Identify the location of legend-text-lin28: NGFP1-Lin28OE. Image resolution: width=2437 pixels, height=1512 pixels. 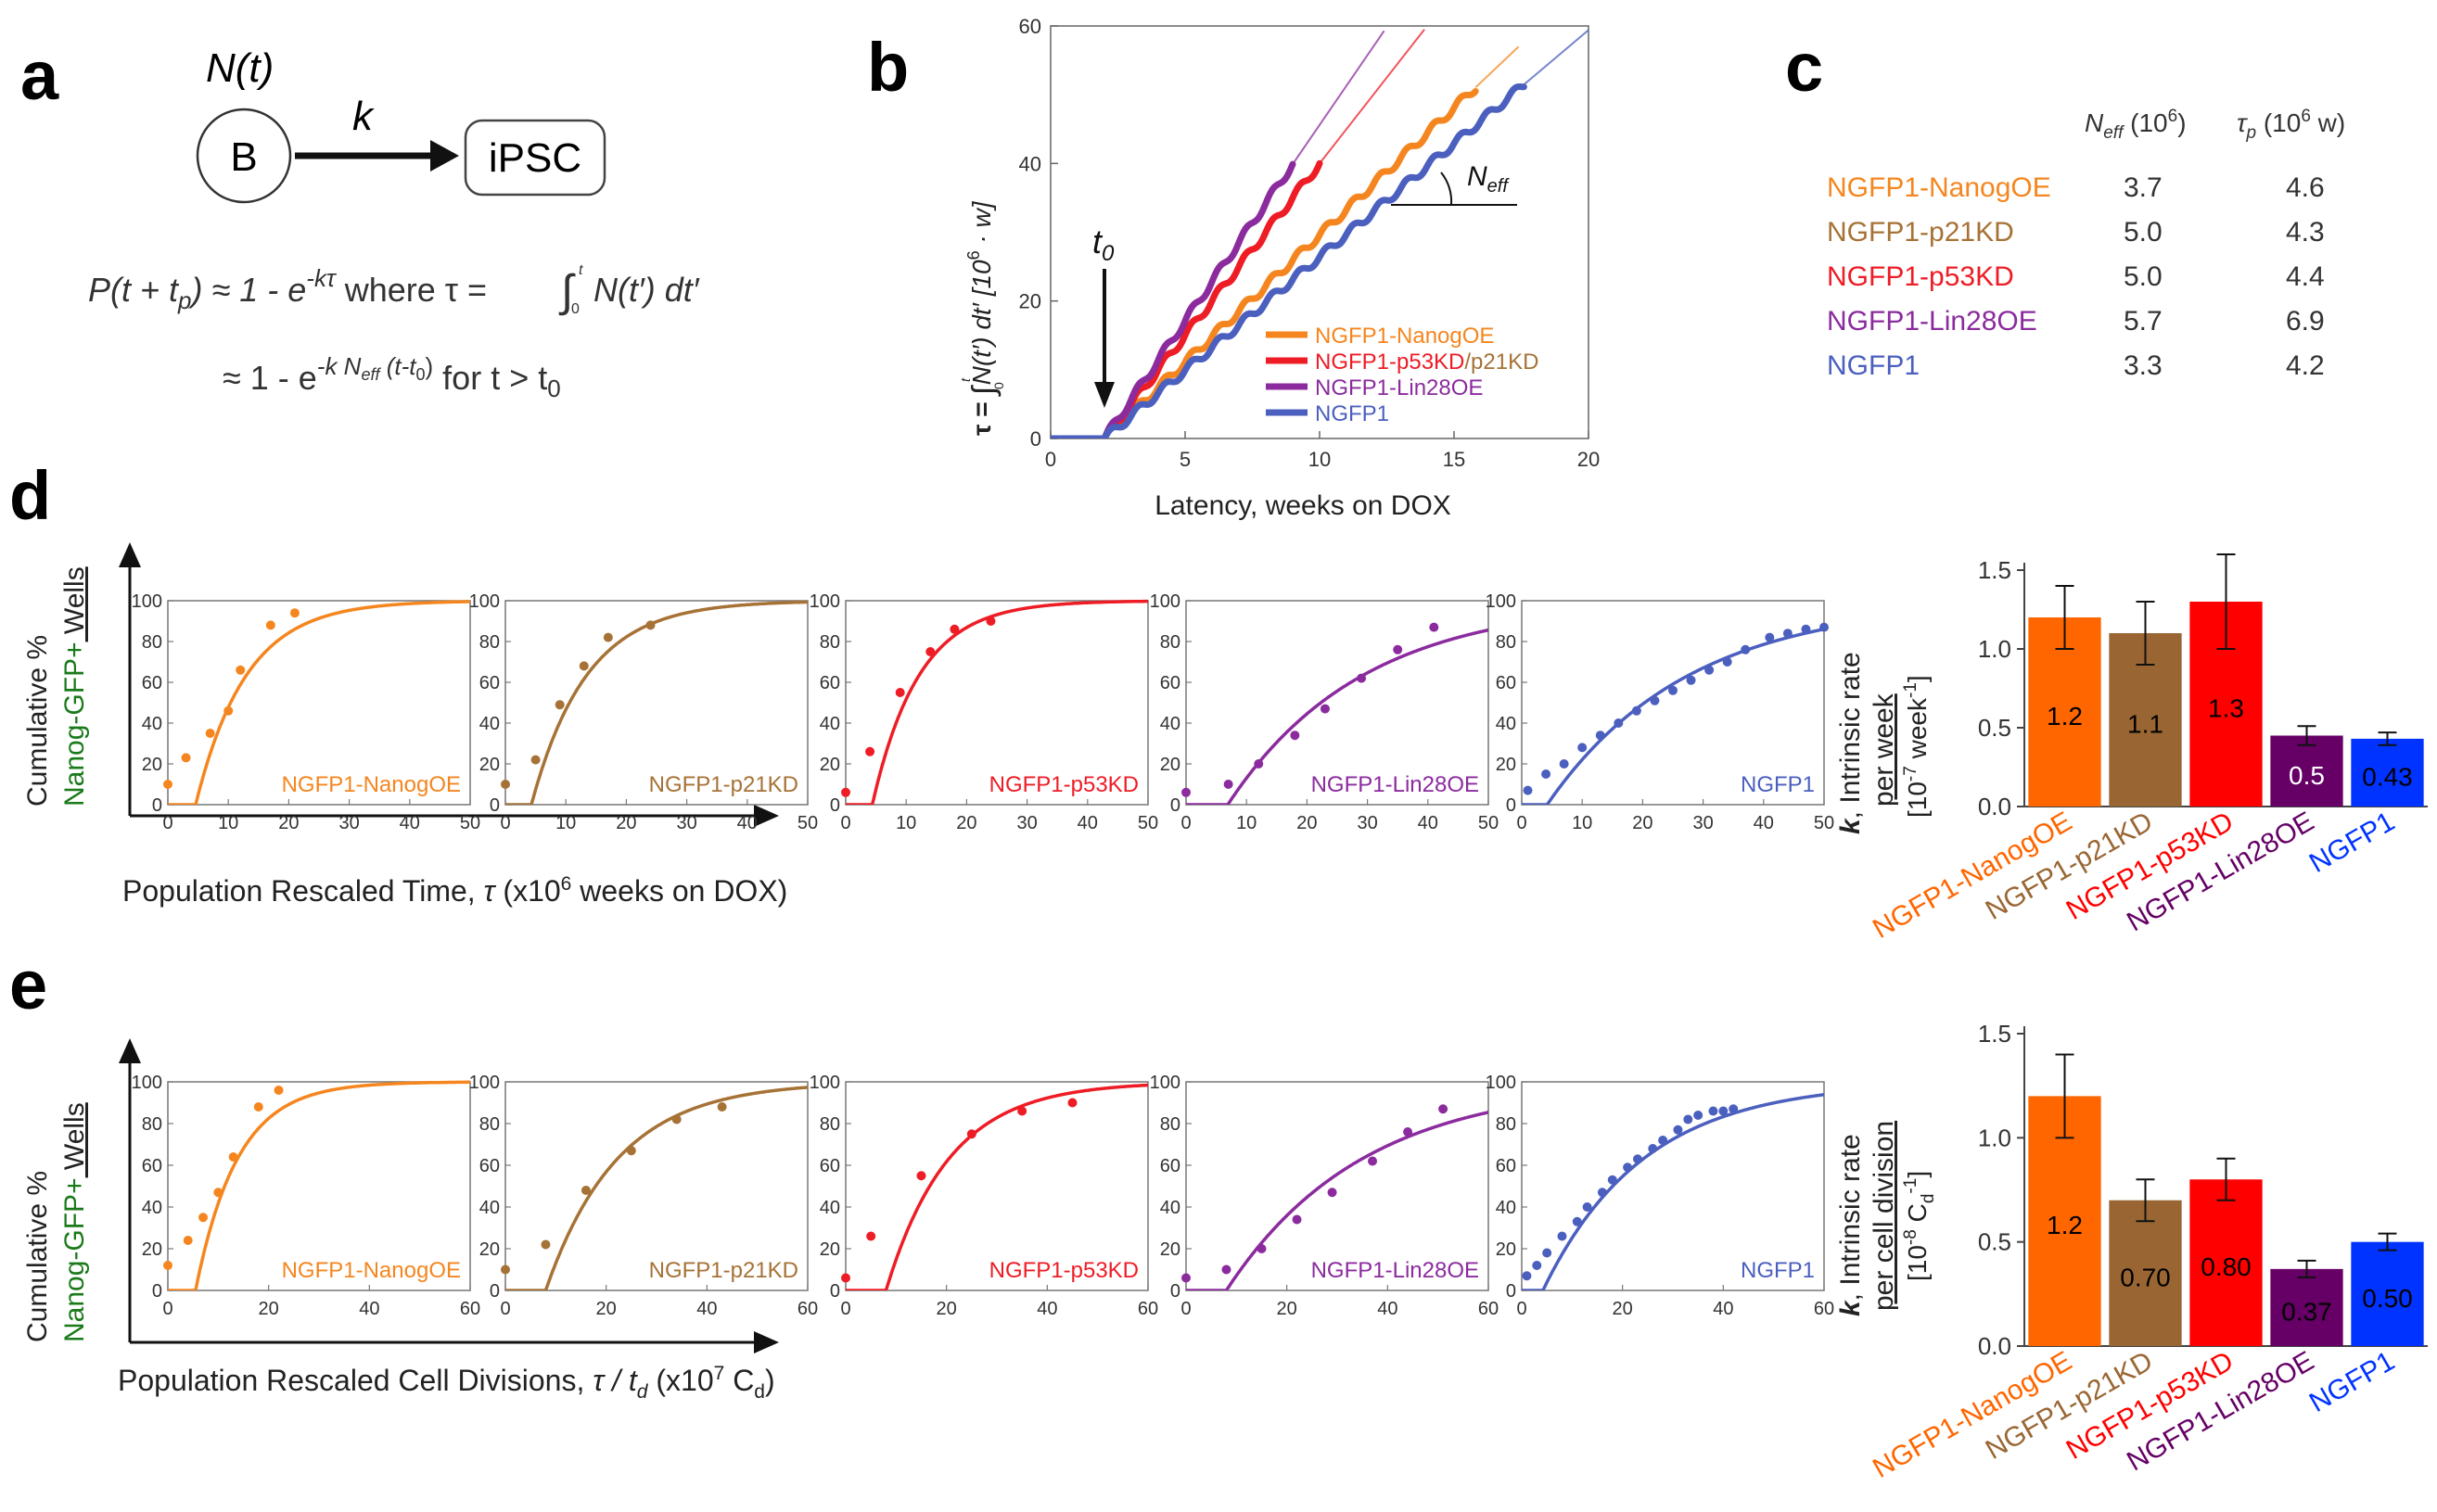
(1399, 387).